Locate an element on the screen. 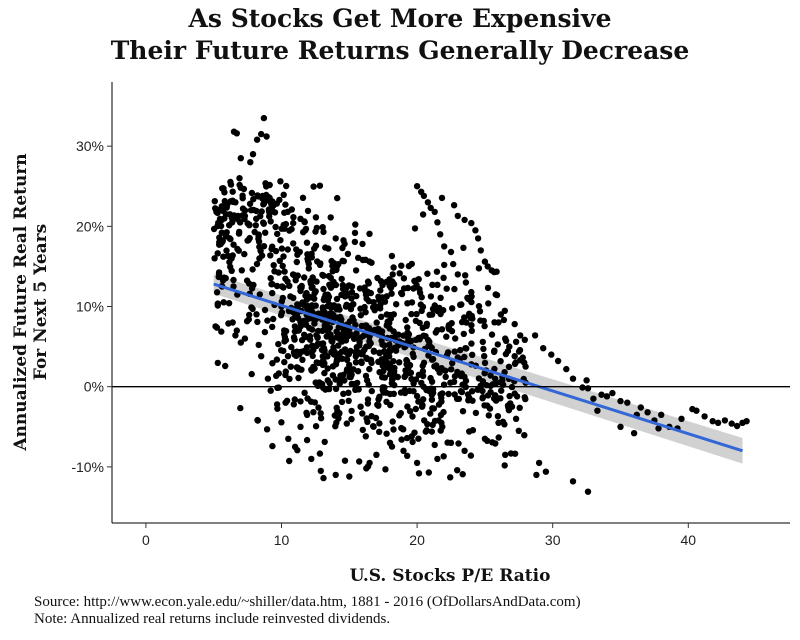 The height and width of the screenshot is (640, 800). y-axis-label-line-1: Annualized Future Real Return is located at coordinates (21, 302).